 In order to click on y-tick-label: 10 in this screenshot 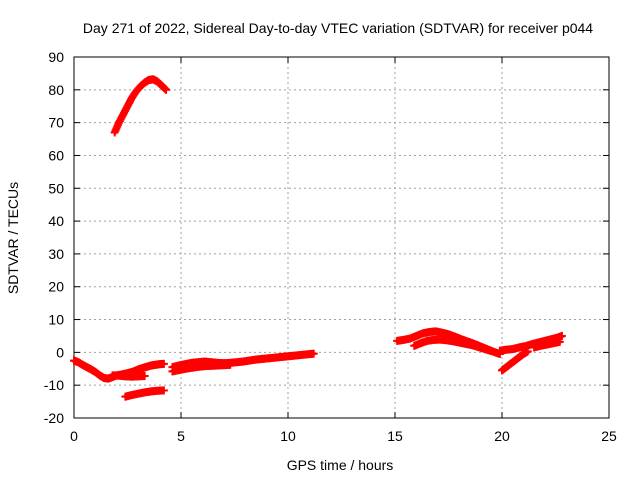, I will do `click(56, 320)`.